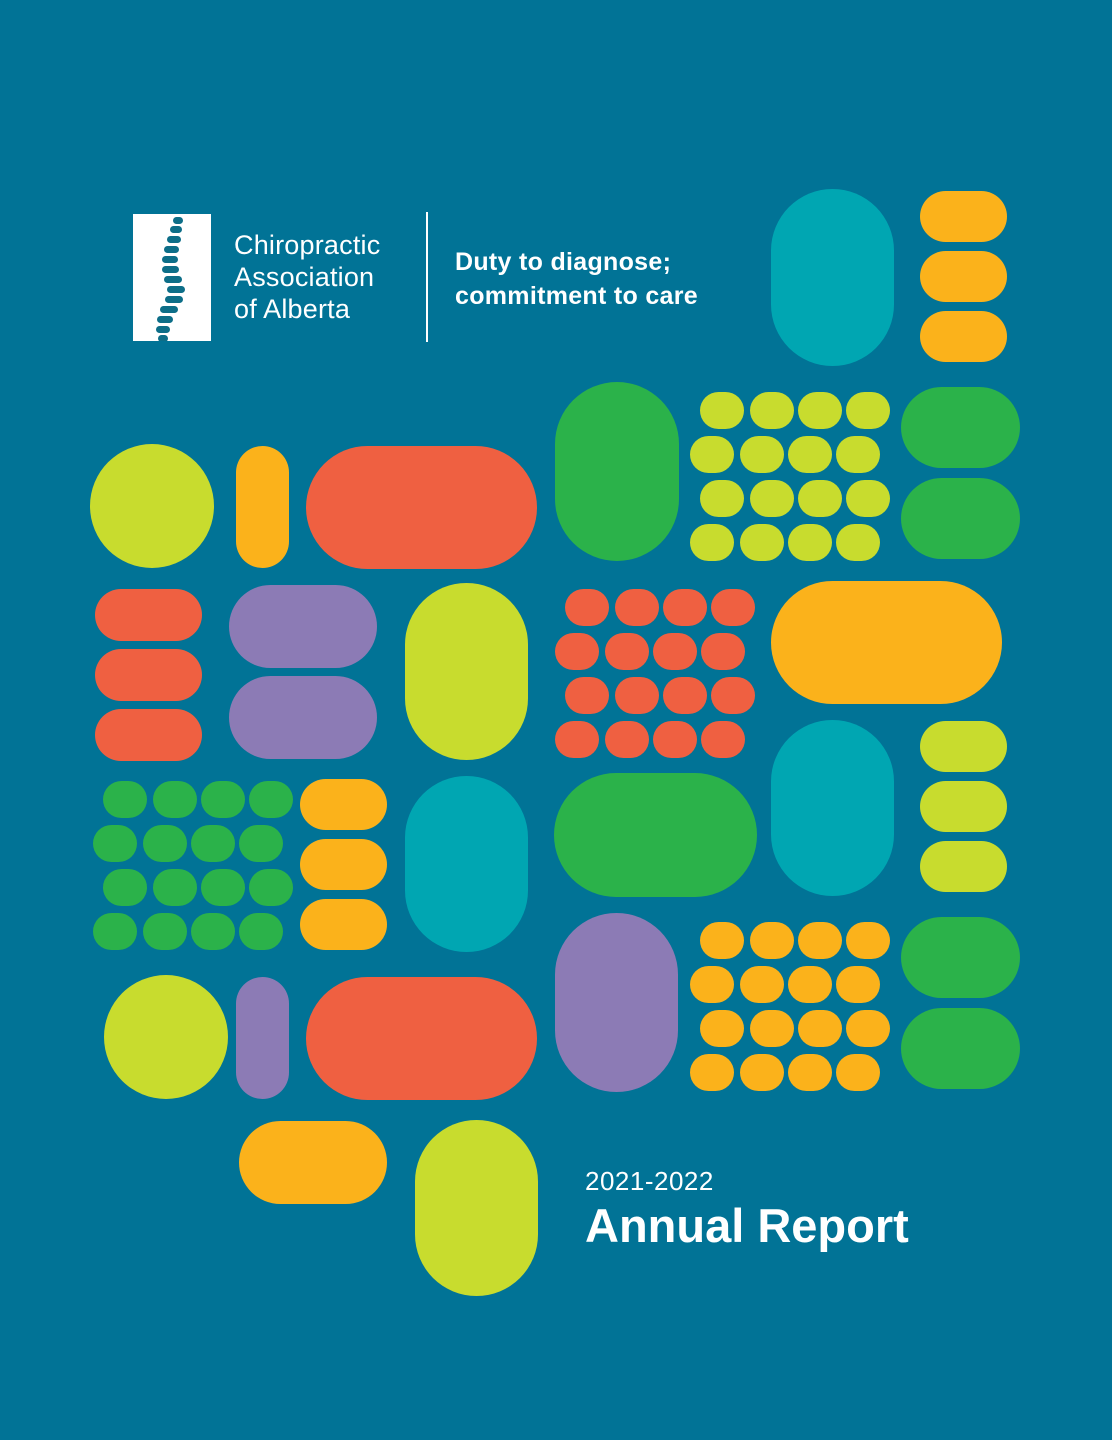 Image resolution: width=1112 pixels, height=1440 pixels. Describe the element at coordinates (563, 262) in the screenshot. I see `tagline-line: Duty to diagnose;` at that location.